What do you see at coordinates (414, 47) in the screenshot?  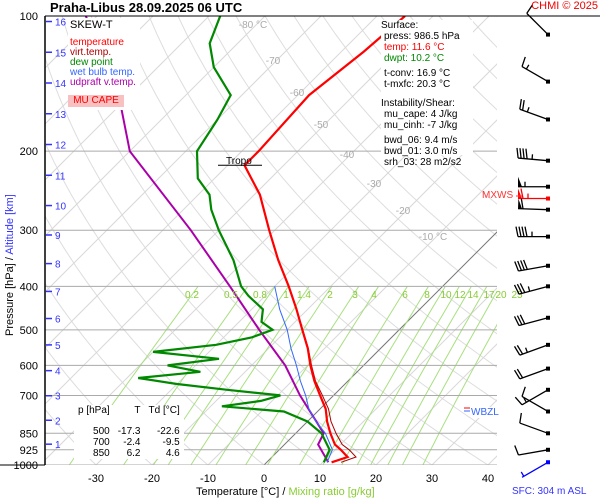 I see `surface-temp: temp: 11.6 °C` at bounding box center [414, 47].